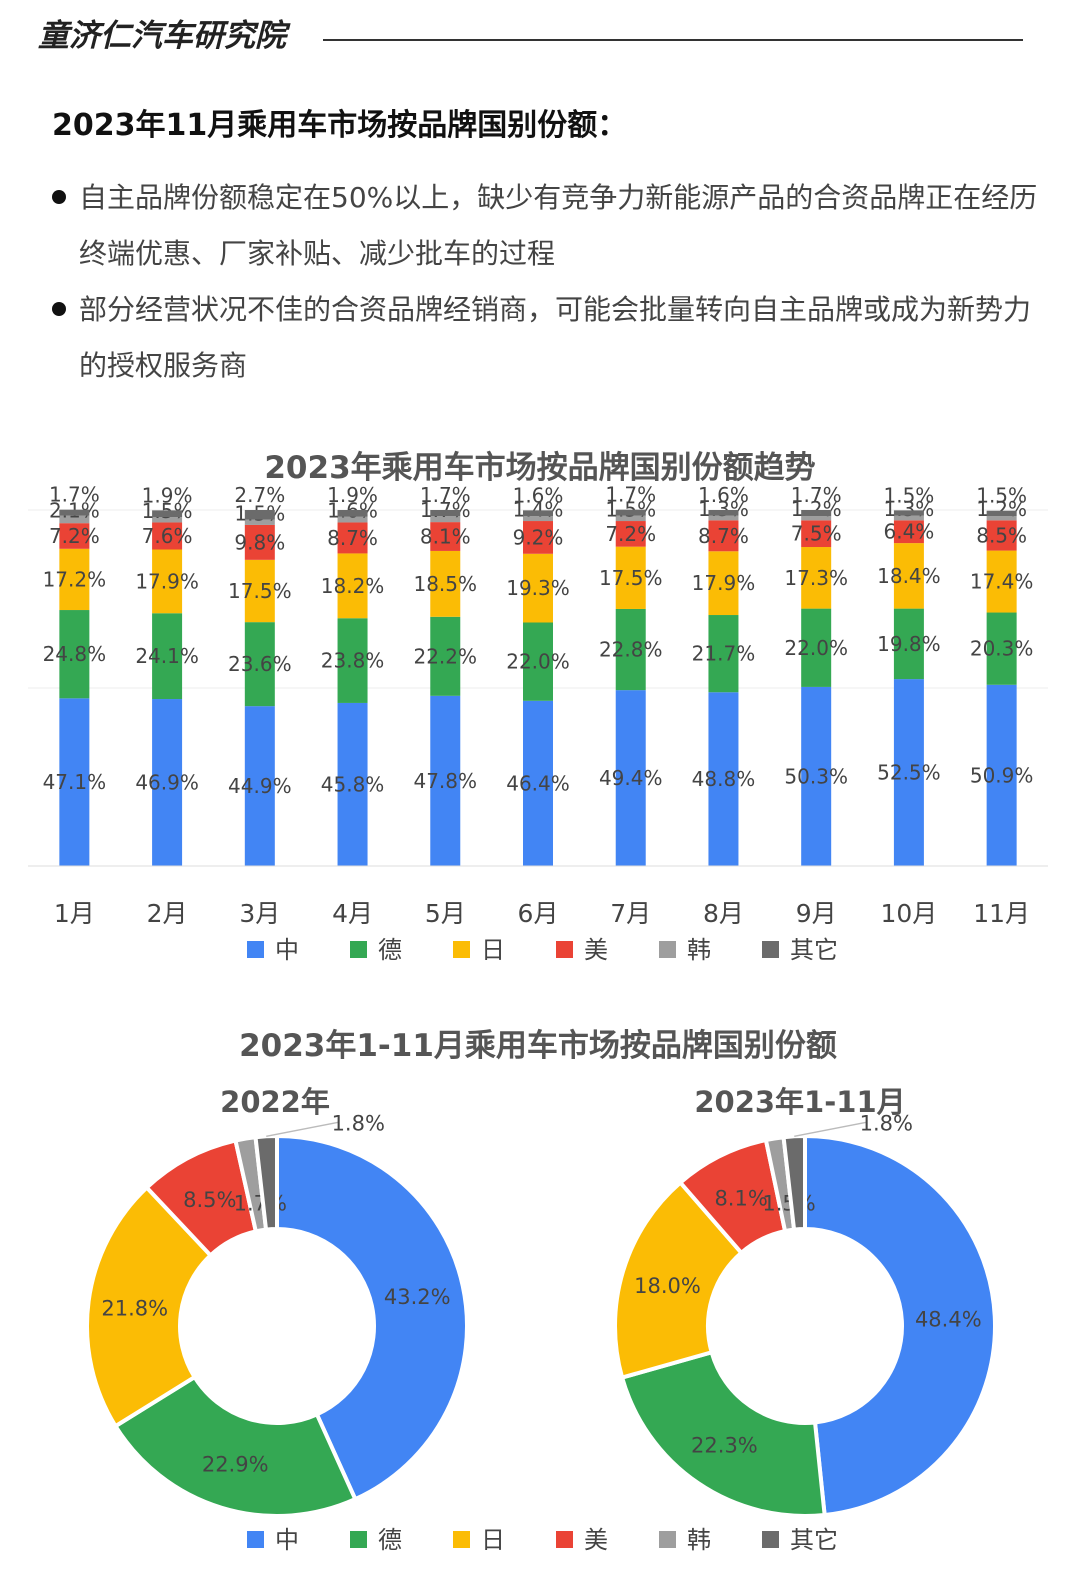  What do you see at coordinates (909, 913) in the screenshot?
I see `x-tick-label: 10月` at bounding box center [909, 913].